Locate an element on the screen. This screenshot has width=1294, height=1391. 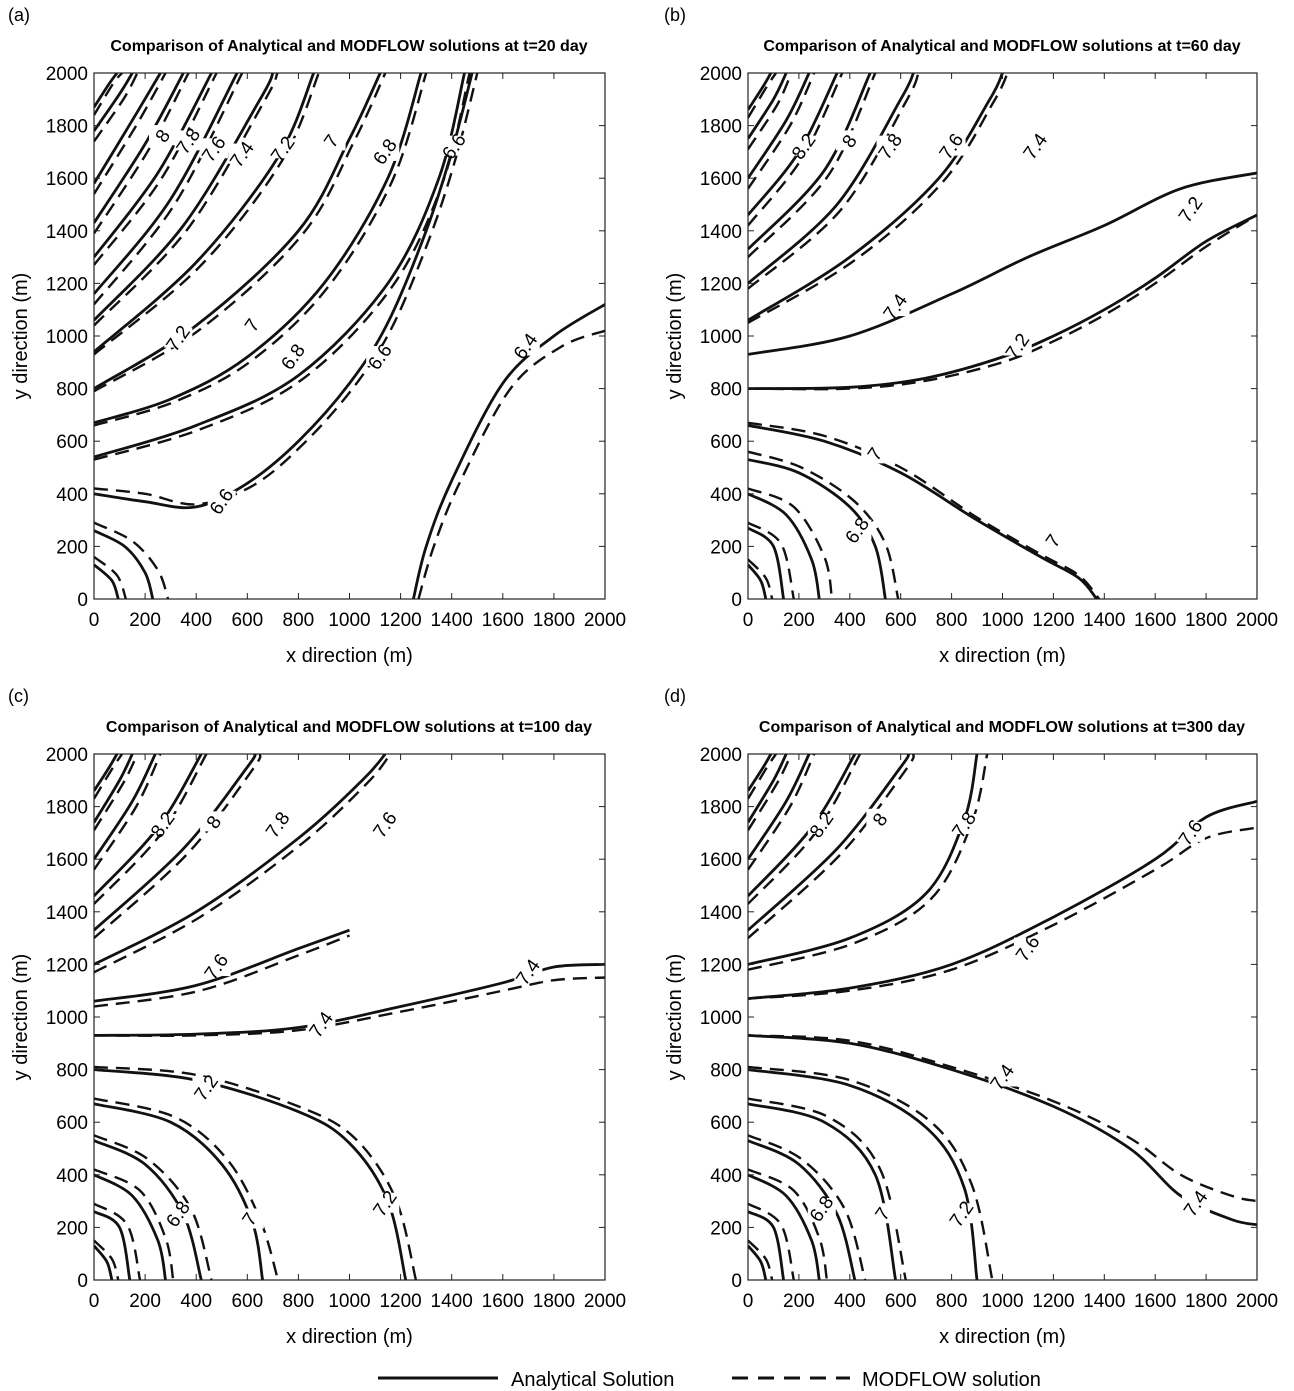
contour-label: 6.8 is located at coordinates (386, 152).